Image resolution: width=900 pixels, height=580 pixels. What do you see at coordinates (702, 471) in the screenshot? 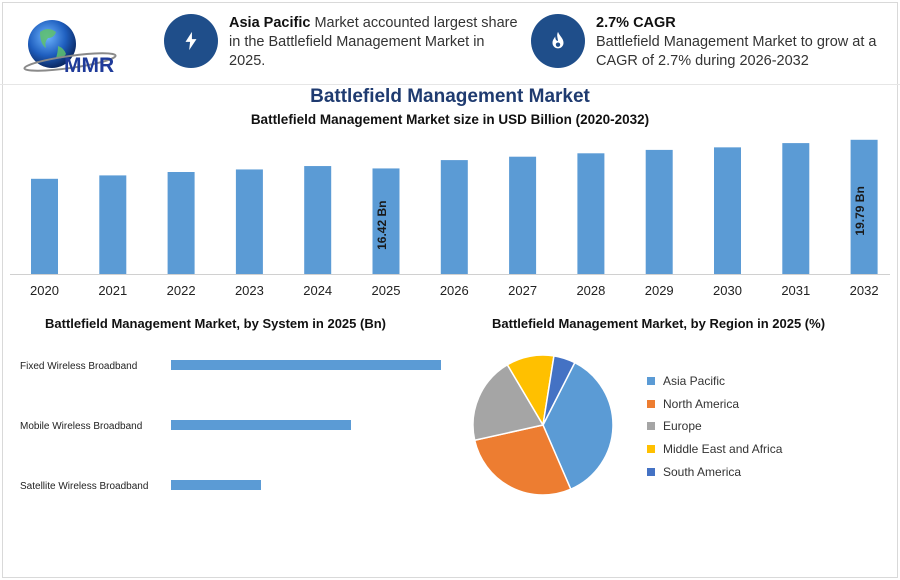
I see `legend-label-4: South America` at bounding box center [702, 471].